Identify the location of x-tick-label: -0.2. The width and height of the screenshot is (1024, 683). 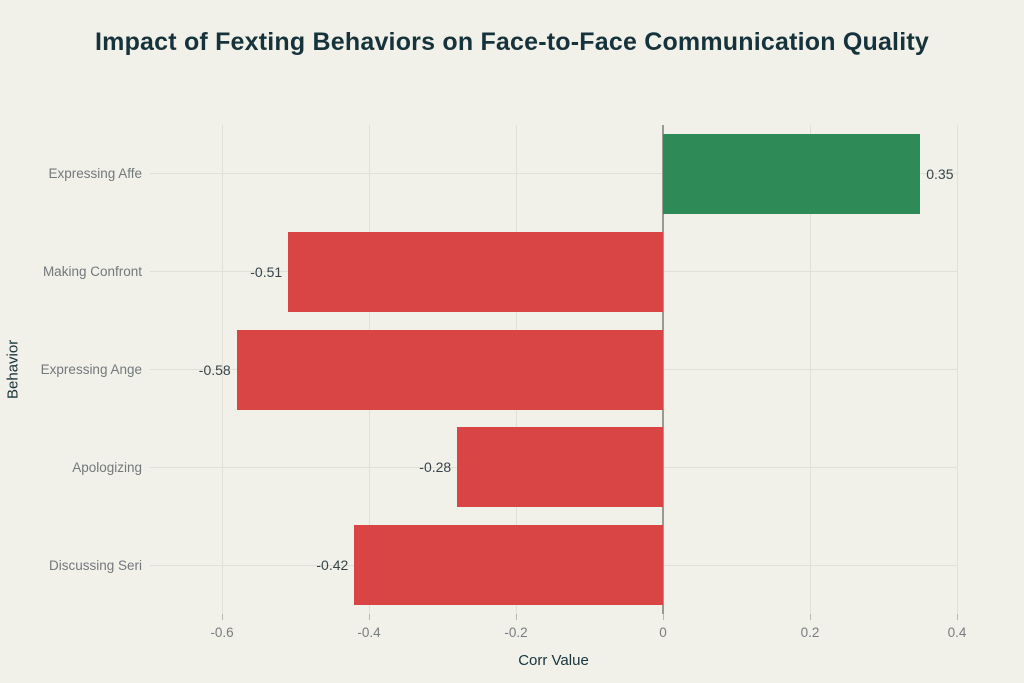
(516, 632).